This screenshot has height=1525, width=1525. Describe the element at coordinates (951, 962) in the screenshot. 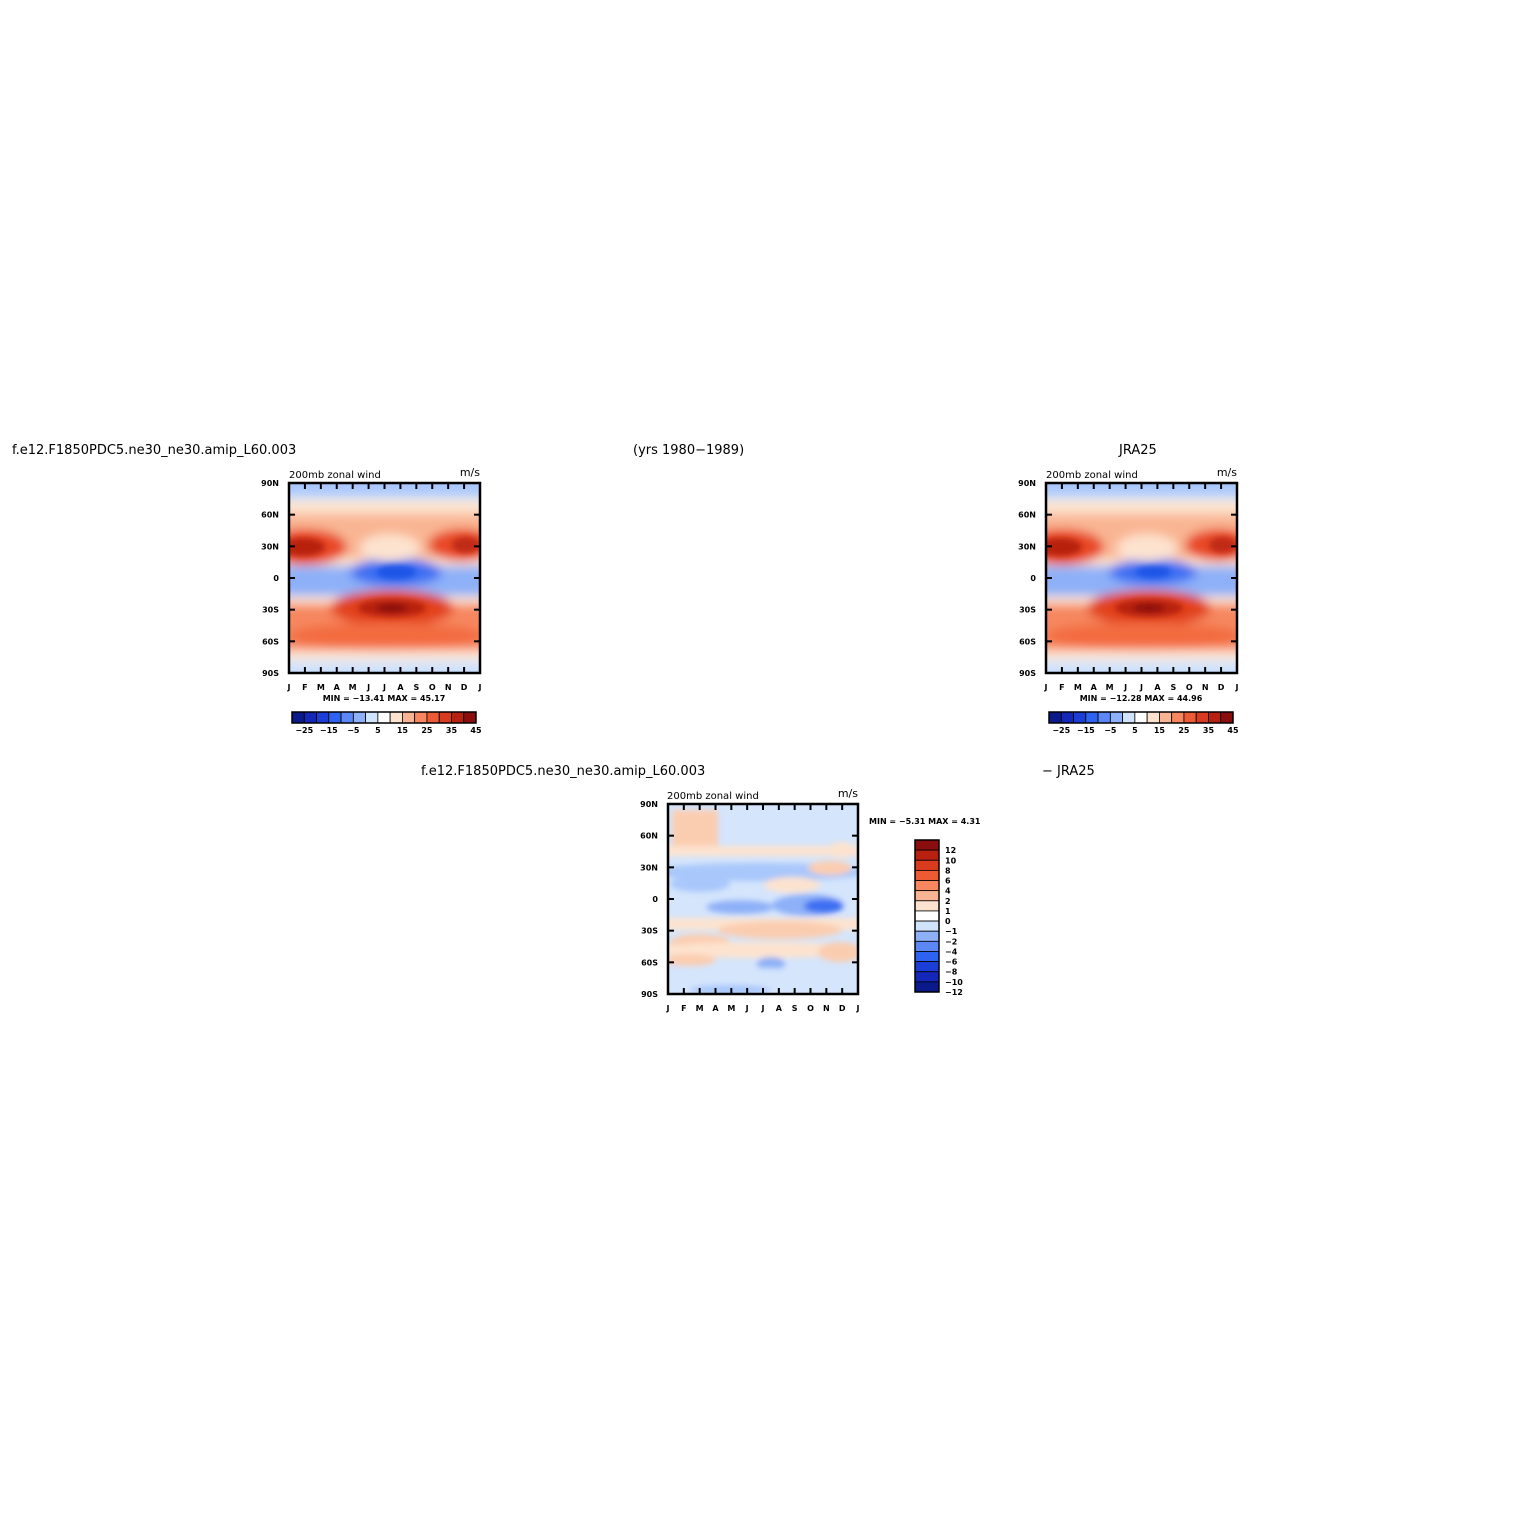

I see `colorbar-label: −6` at that location.